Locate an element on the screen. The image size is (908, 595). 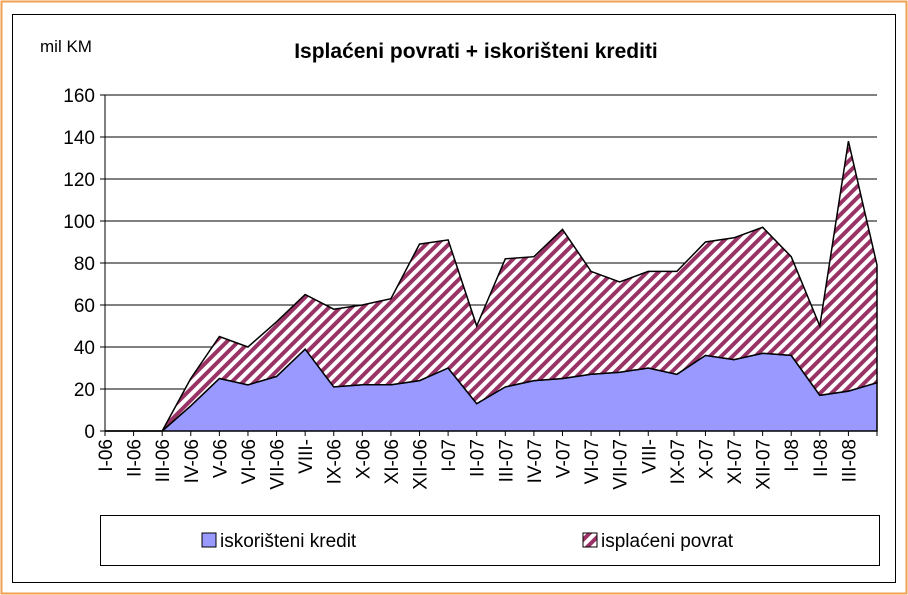
x-tick-label: II-07 is located at coordinates (478, 458).